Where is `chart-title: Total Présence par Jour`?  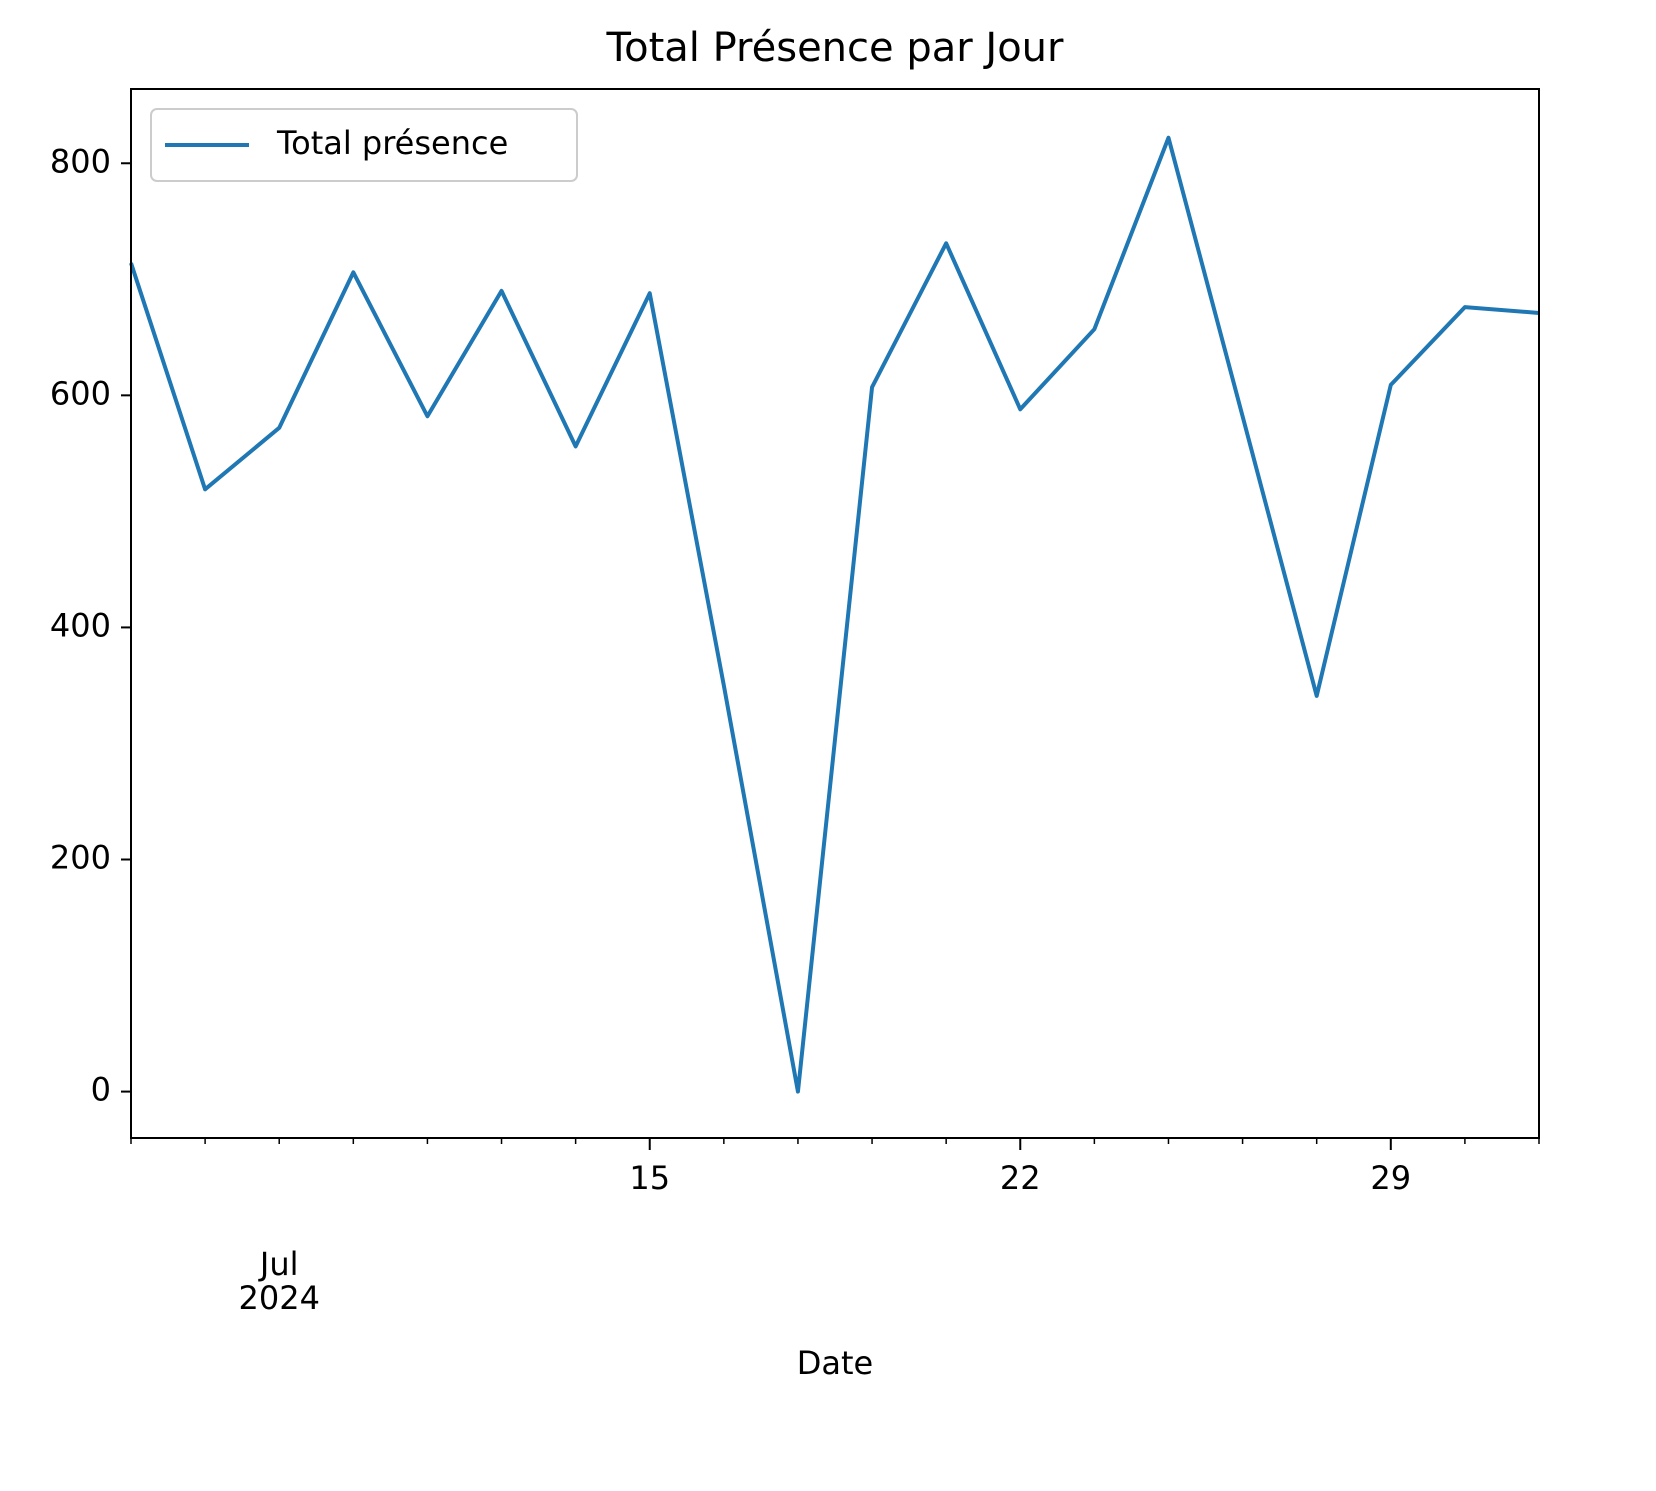 chart-title: Total Présence par Jour is located at coordinates (835, 48).